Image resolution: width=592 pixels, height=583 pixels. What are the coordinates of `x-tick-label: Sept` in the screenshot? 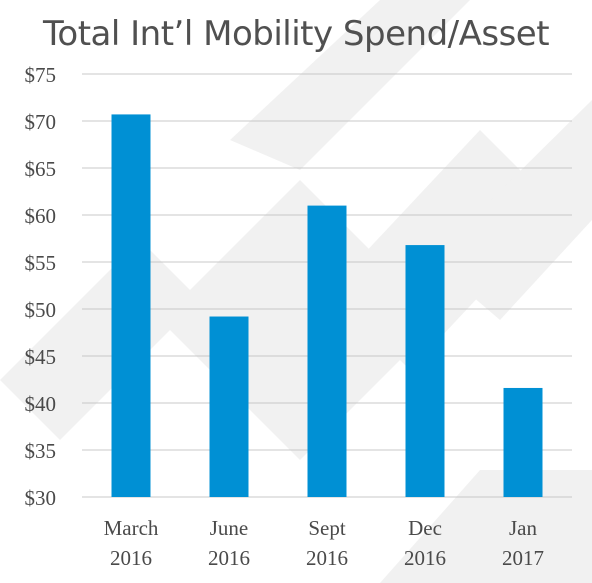 It's located at (327, 528).